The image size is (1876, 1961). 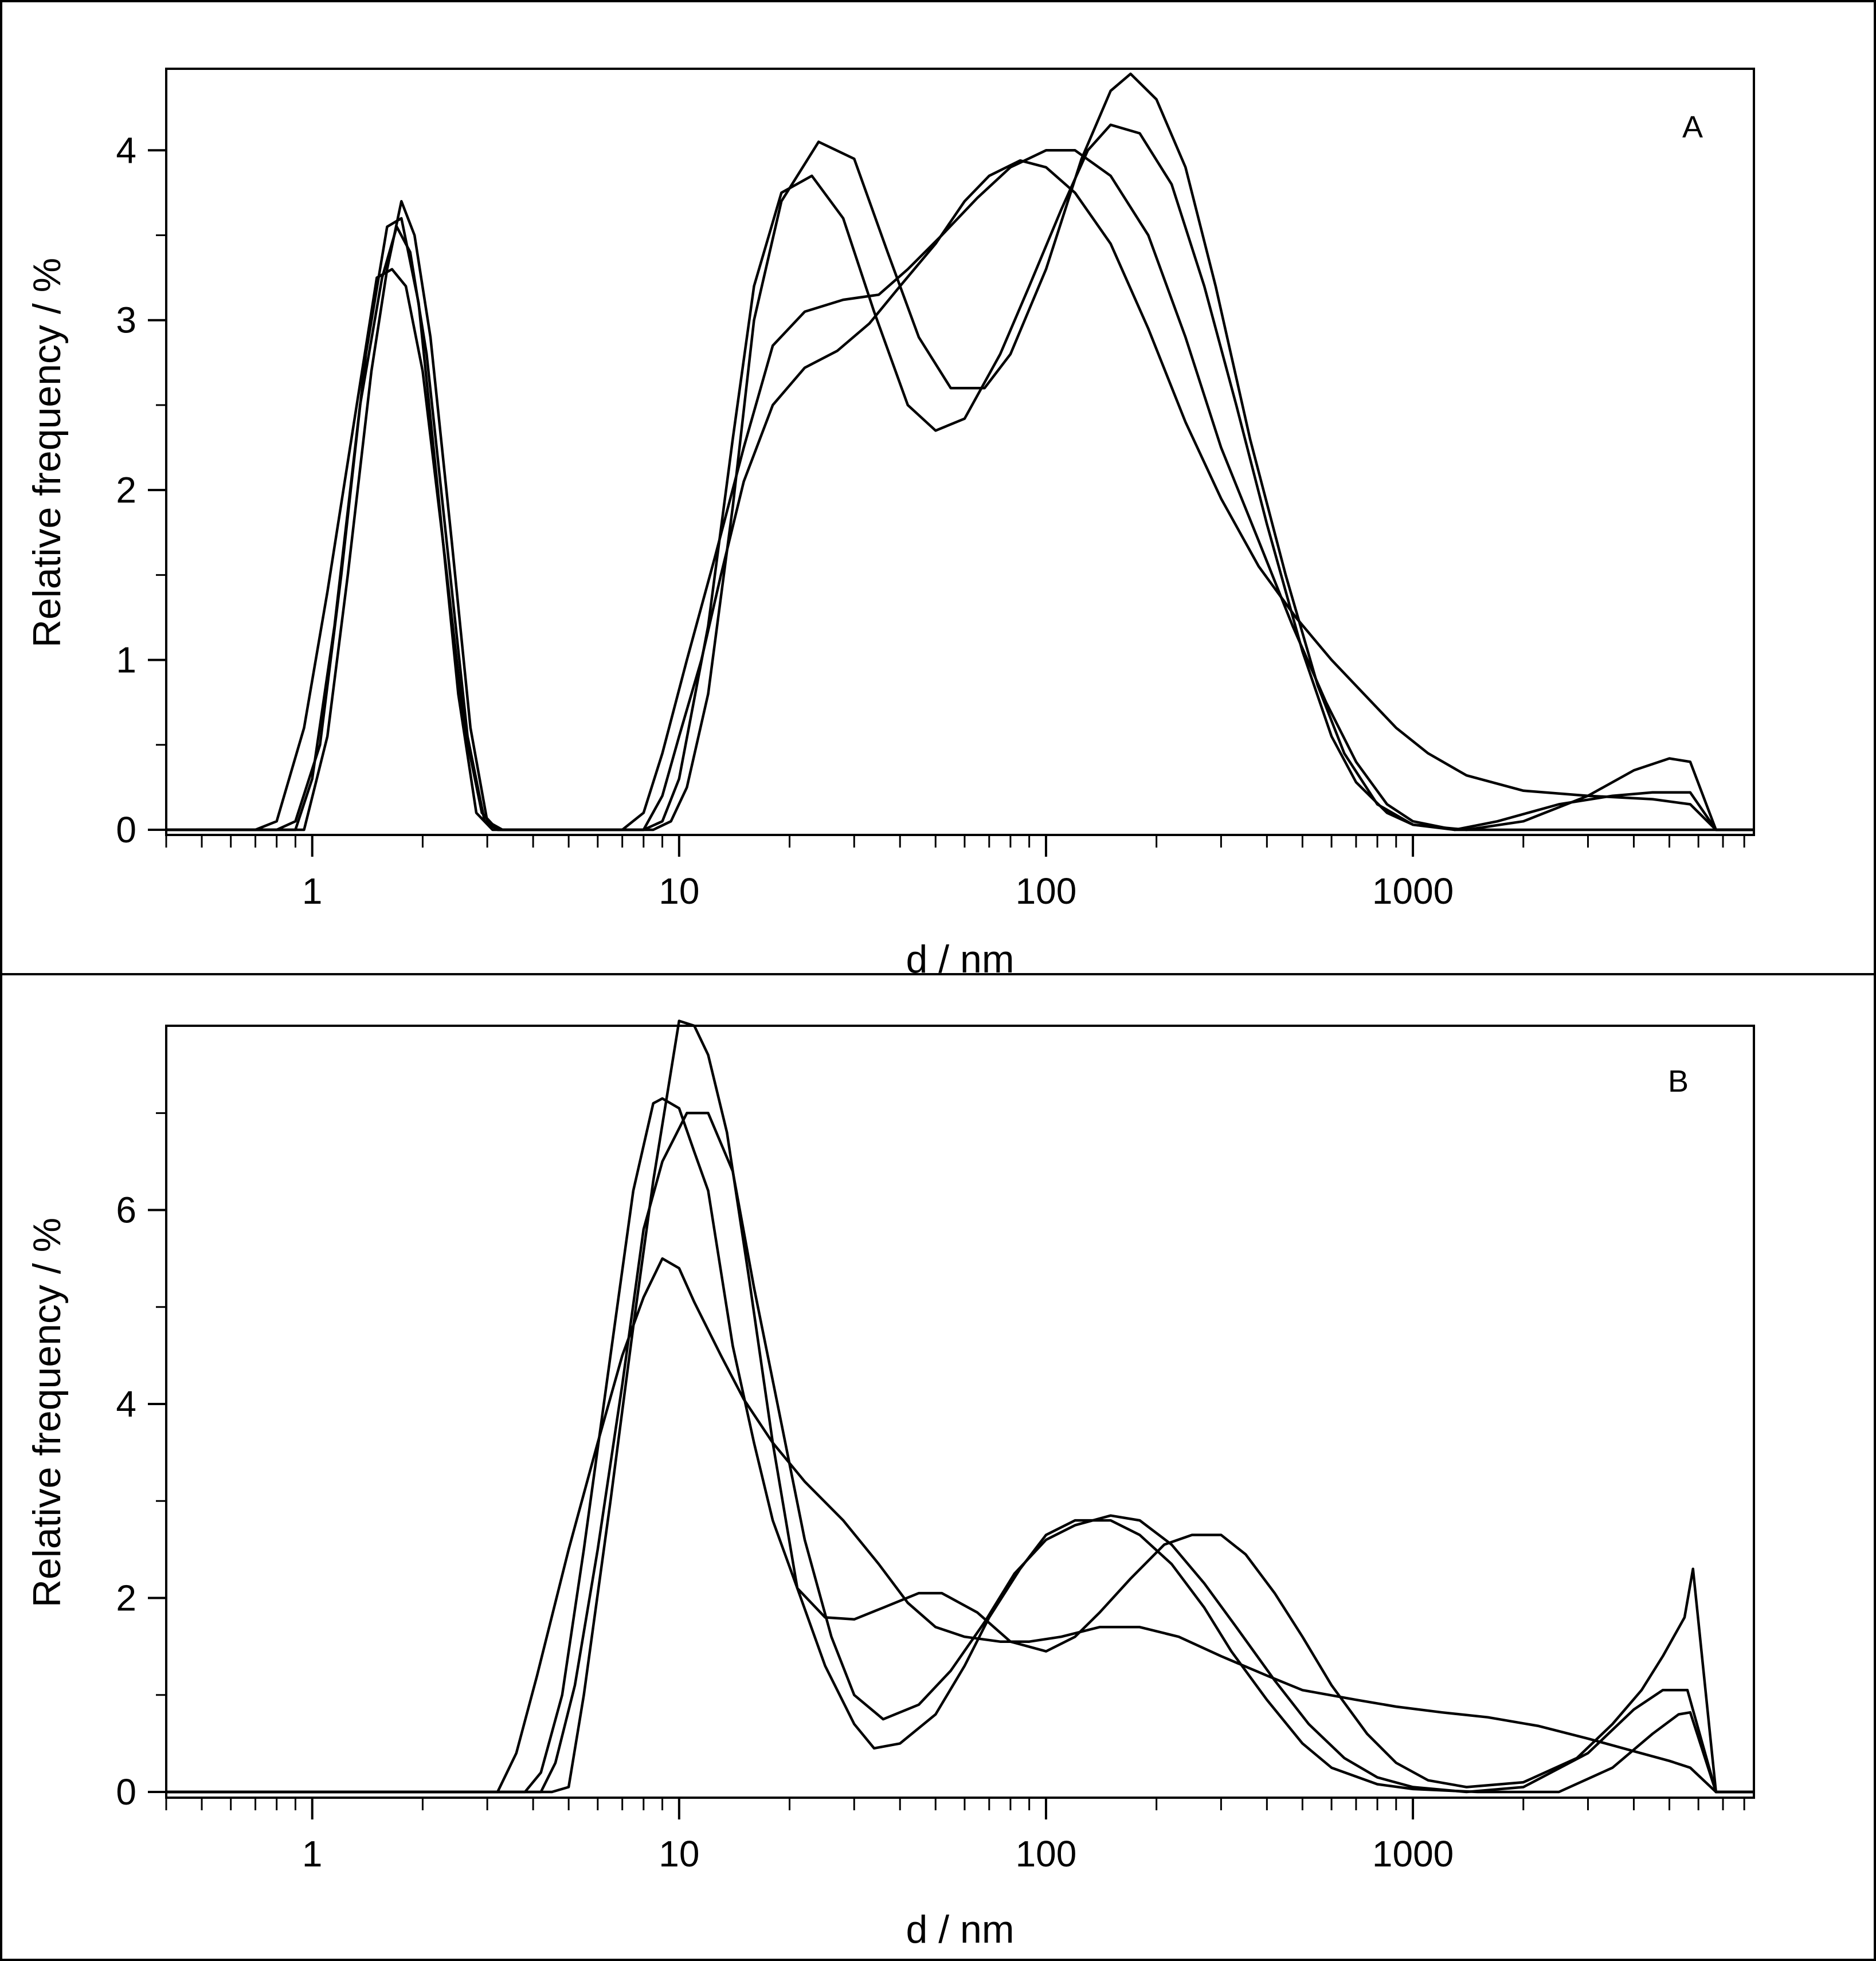 What do you see at coordinates (126, 151) in the screenshot?
I see `panel-a-y-tick-label: 4` at bounding box center [126, 151].